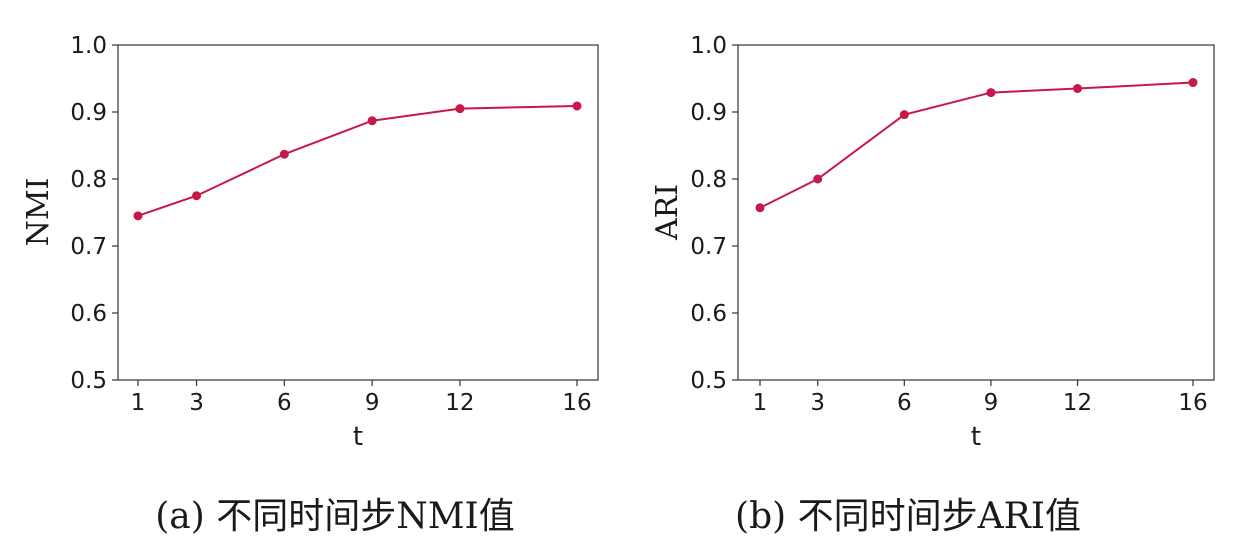 The width and height of the screenshot is (1259, 546). What do you see at coordinates (908, 516) in the screenshot?
I see `chart-caption: (b) 不同时间步ARI值` at bounding box center [908, 516].